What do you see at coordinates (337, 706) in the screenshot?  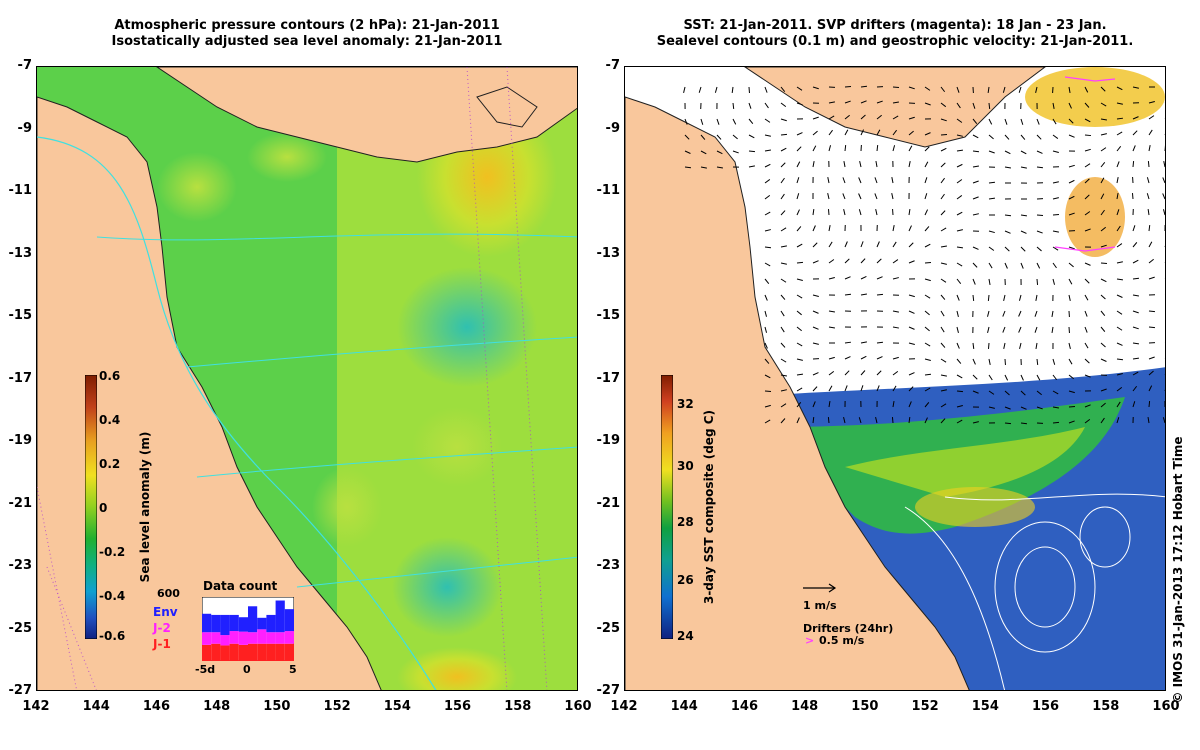 I see `lon-tick-left-5: 152` at bounding box center [337, 706].